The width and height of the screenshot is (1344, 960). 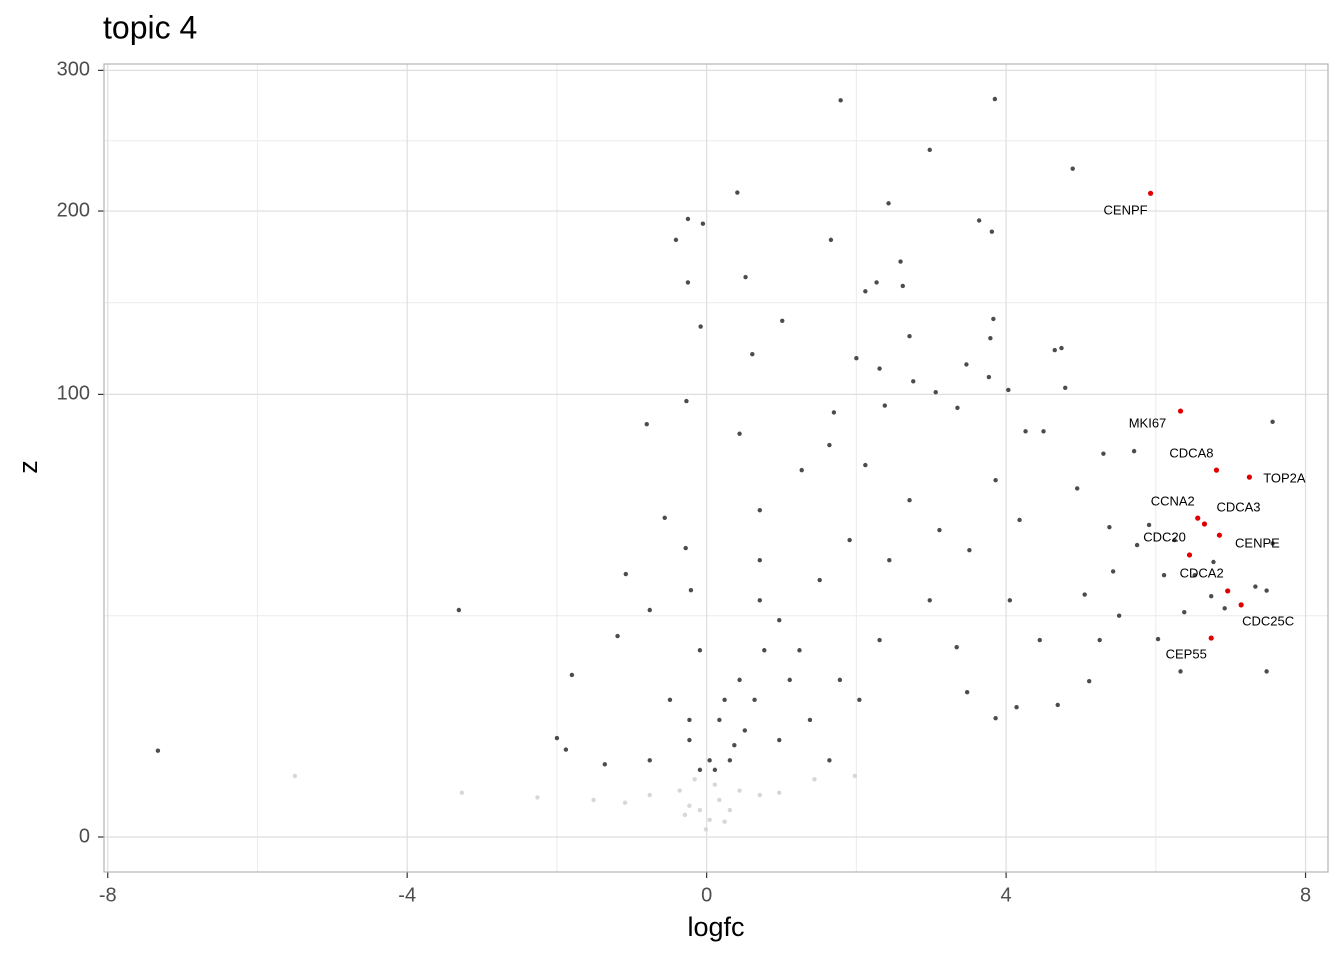 I want to click on point-label: CDCA8, so click(x=1191, y=453).